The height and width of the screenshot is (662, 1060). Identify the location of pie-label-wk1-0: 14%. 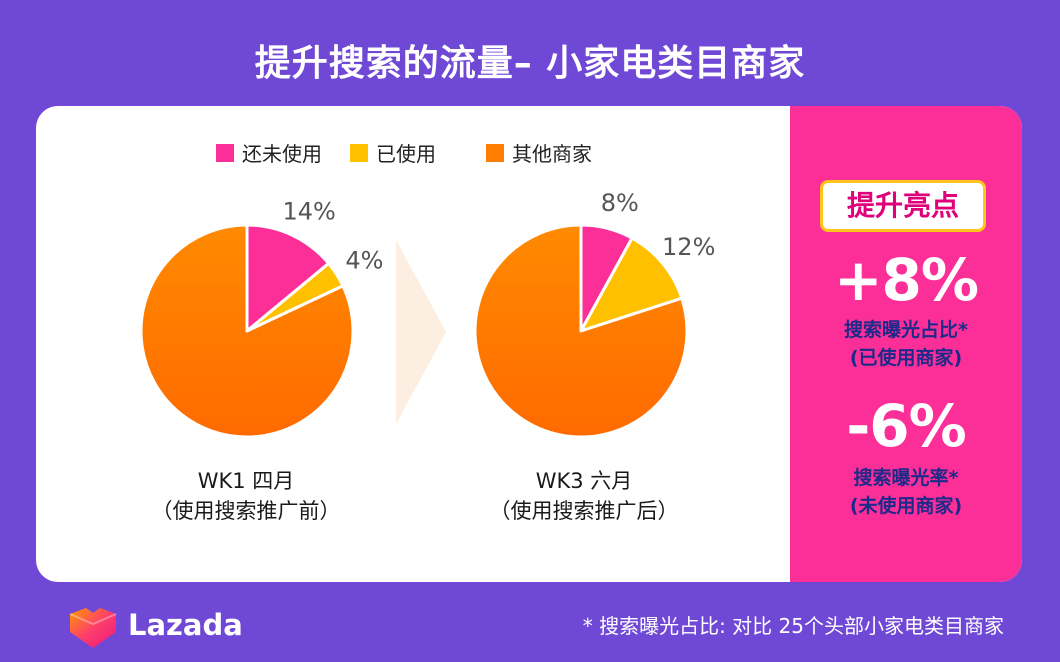
(309, 212).